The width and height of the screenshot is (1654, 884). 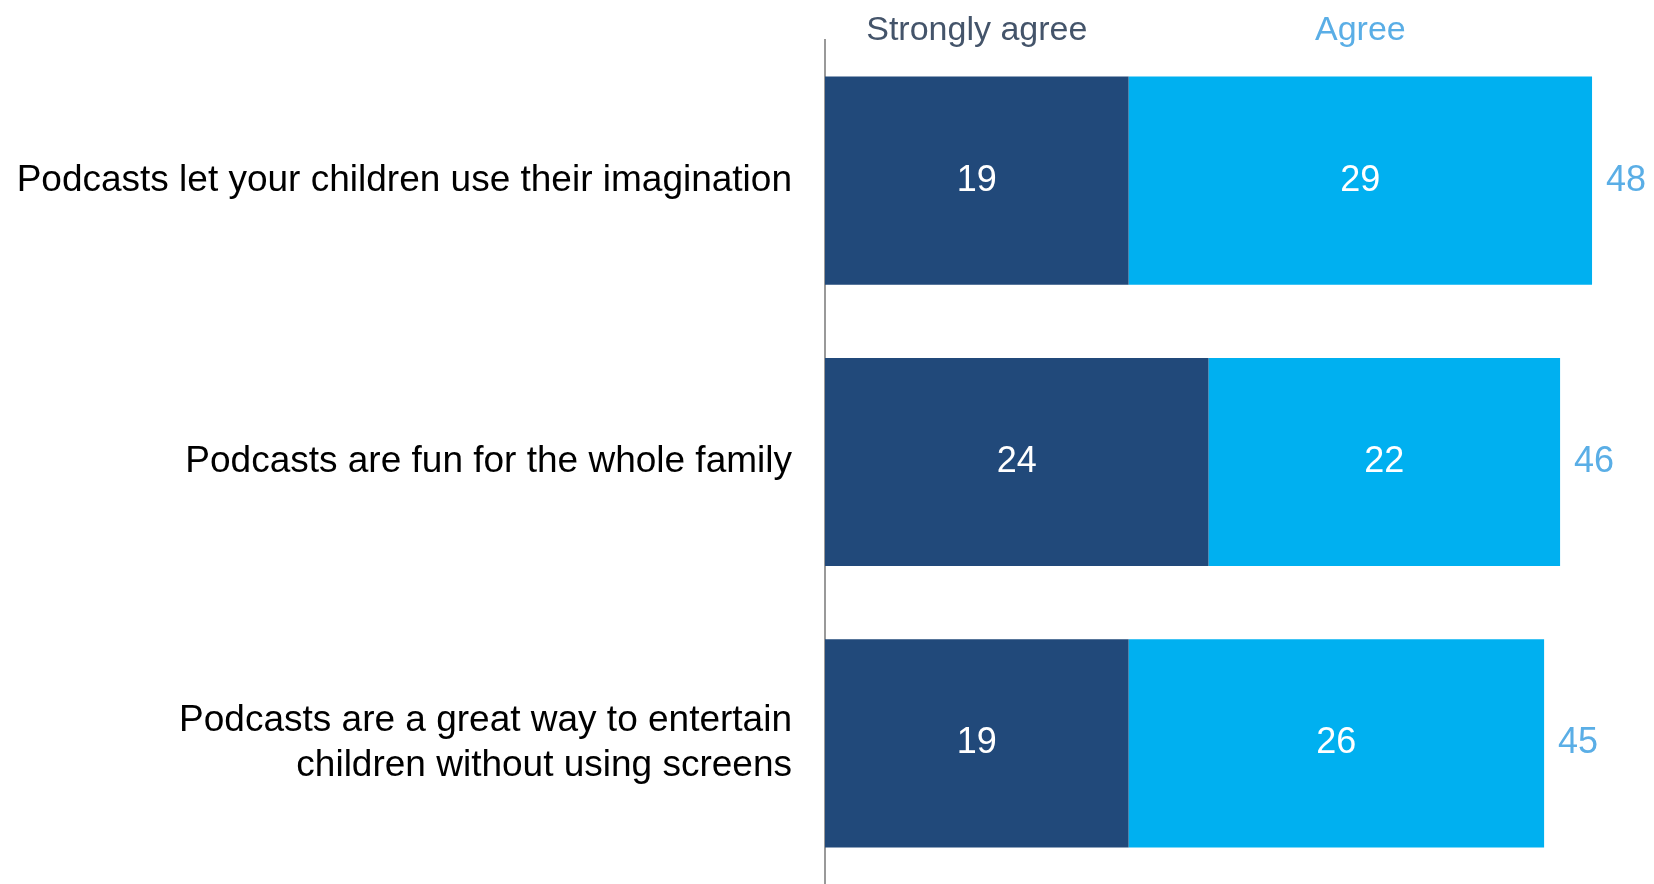 What do you see at coordinates (1578, 741) in the screenshot?
I see `total-label: 45` at bounding box center [1578, 741].